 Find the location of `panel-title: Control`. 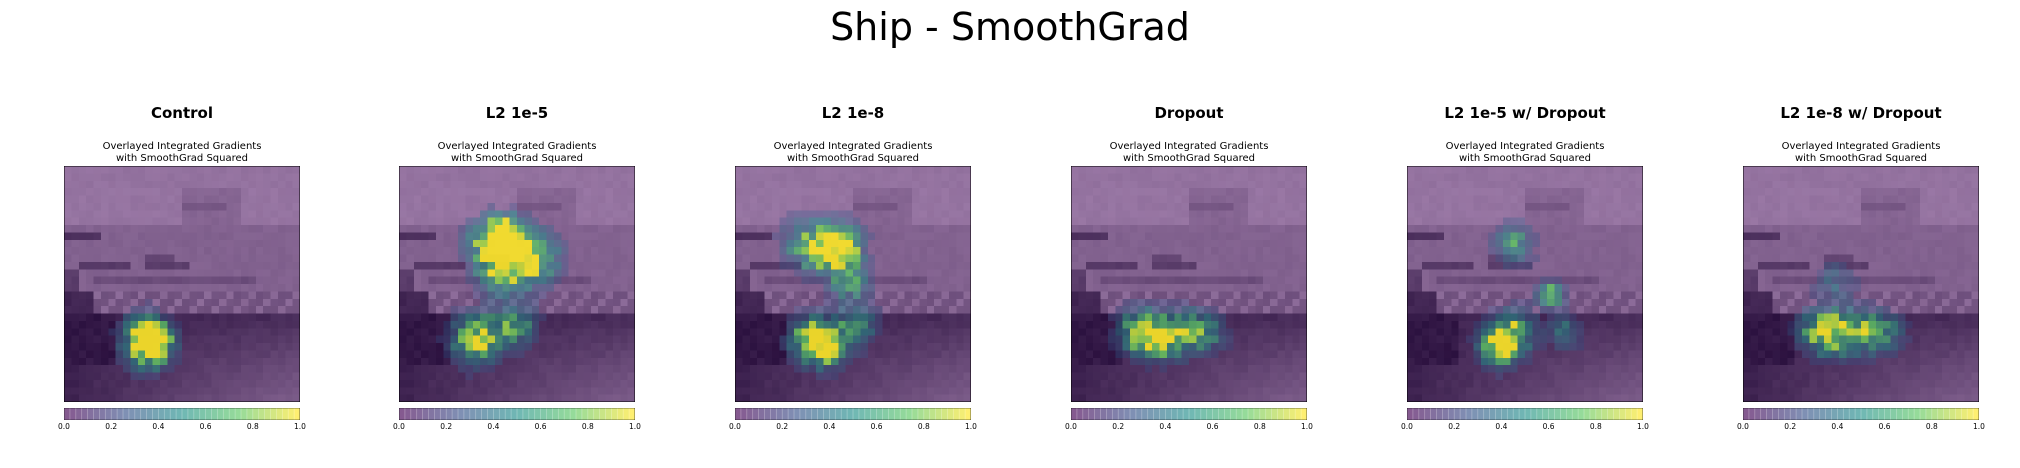

panel-title: Control is located at coordinates (181, 113).